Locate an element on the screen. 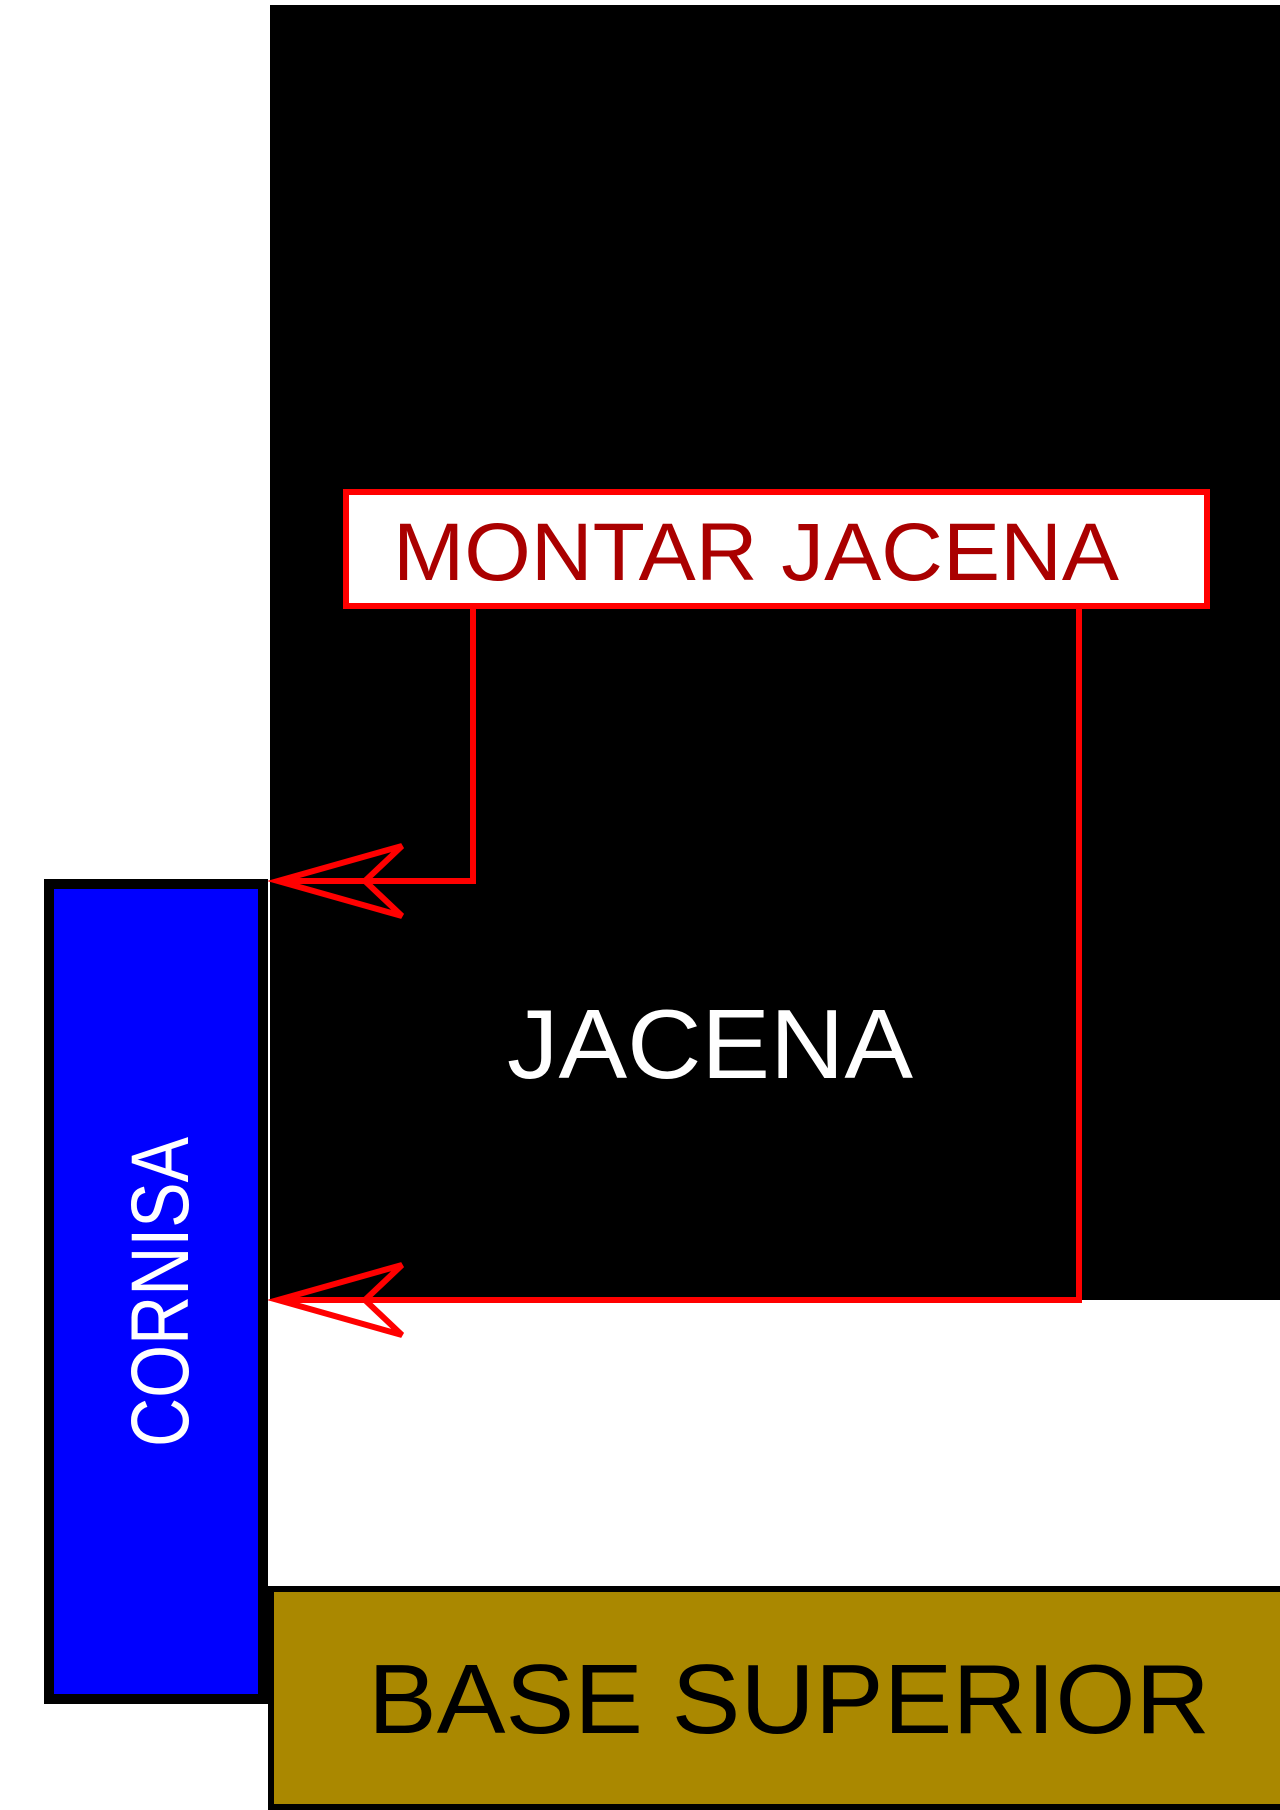 This screenshot has height=1810, width=1280. montar-jacena-label: MONTAR JACENA is located at coordinates (756, 552).